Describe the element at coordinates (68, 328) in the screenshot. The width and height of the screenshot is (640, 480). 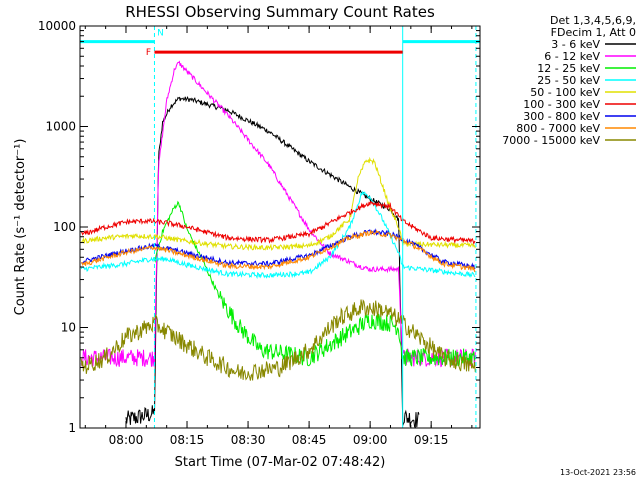
I see `y-tick-label-1: 10` at that location.